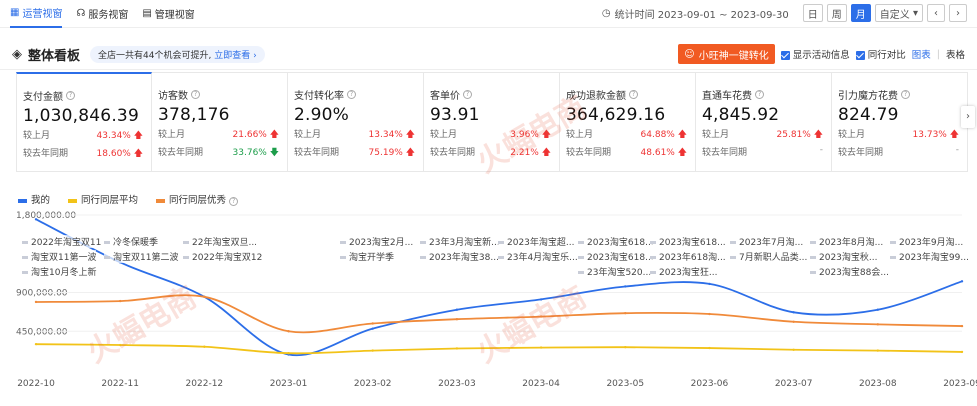 Image resolution: width=977 pixels, height=406 pixels. I want to click on metric-card: 客单价? 93.91 较上月 3.96% 🡅 较去年同期 2.21% 🡅, so click(492, 122).